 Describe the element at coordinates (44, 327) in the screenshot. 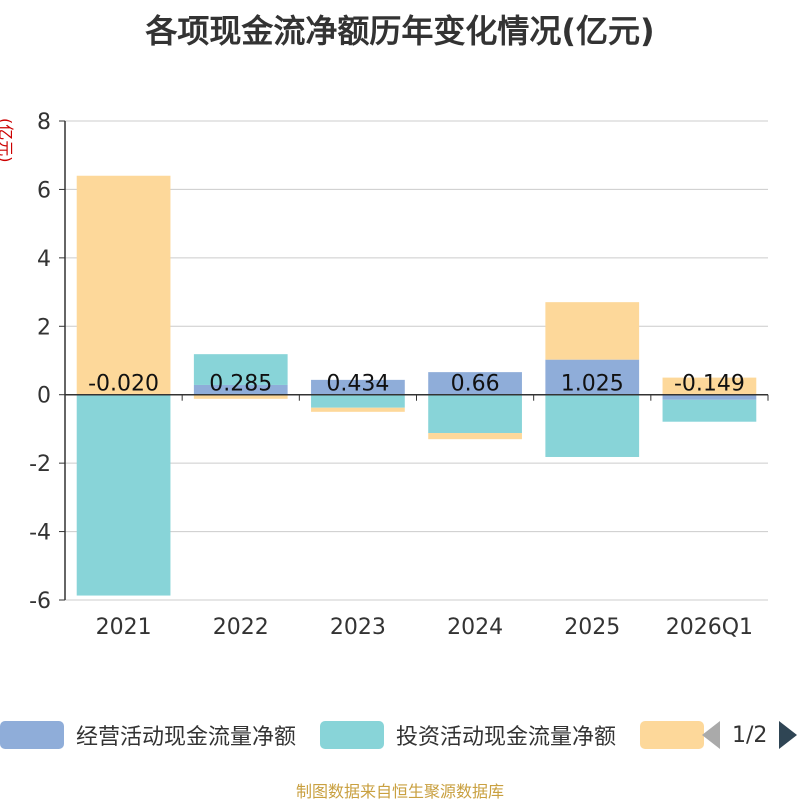

I see `y-tick-label: 2` at that location.